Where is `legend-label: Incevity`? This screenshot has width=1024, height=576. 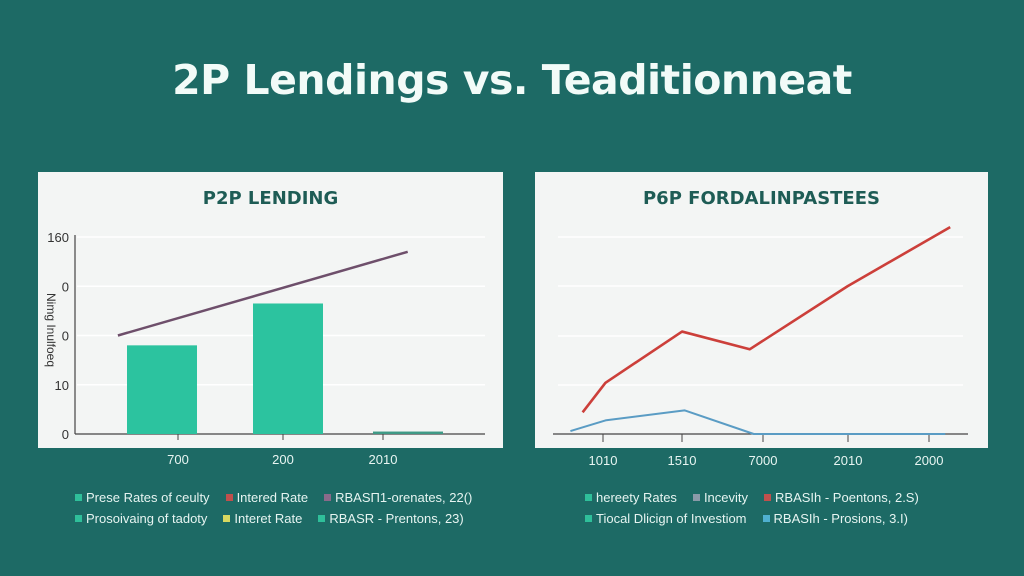
legend-label: Incevity is located at coordinates (726, 497).